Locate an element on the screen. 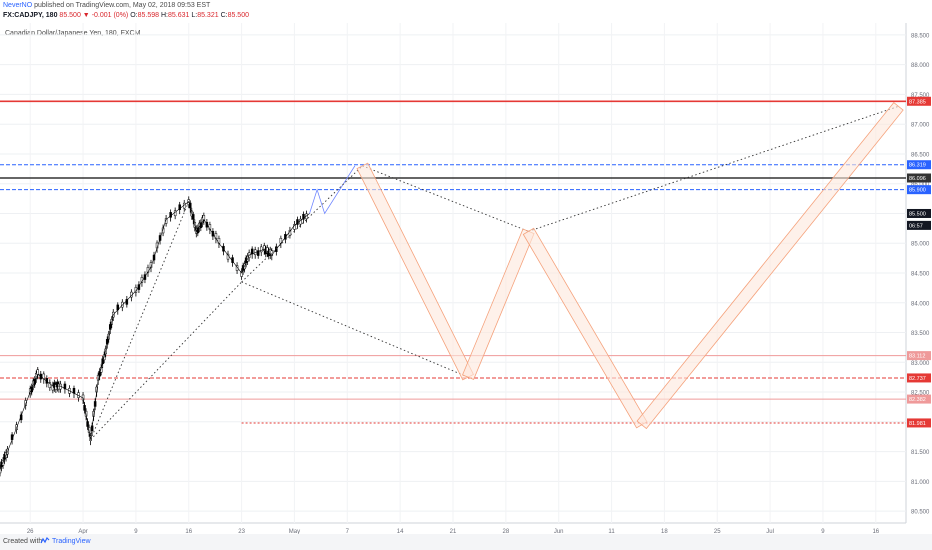 This screenshot has width=932, height=550. x-tick-label: Jul is located at coordinates (770, 532).